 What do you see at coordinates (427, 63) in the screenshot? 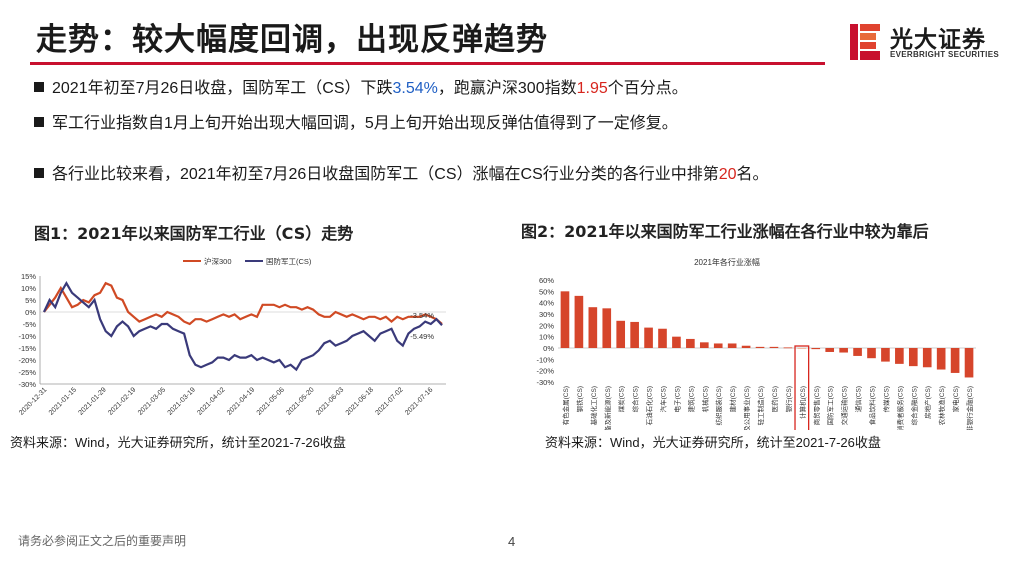
I see `title-underline` at bounding box center [427, 63].